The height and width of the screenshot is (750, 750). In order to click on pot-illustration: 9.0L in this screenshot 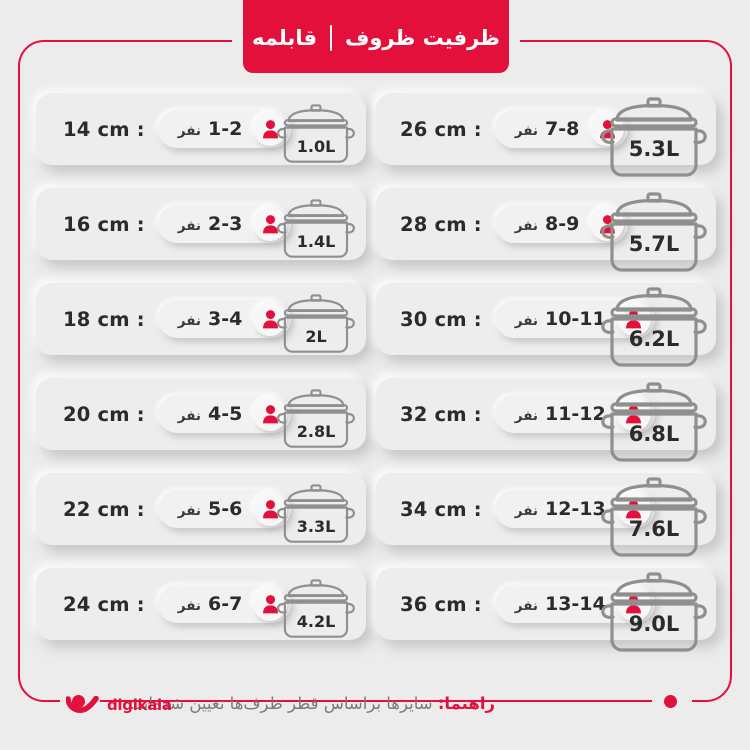, I will do `click(654, 611)`.